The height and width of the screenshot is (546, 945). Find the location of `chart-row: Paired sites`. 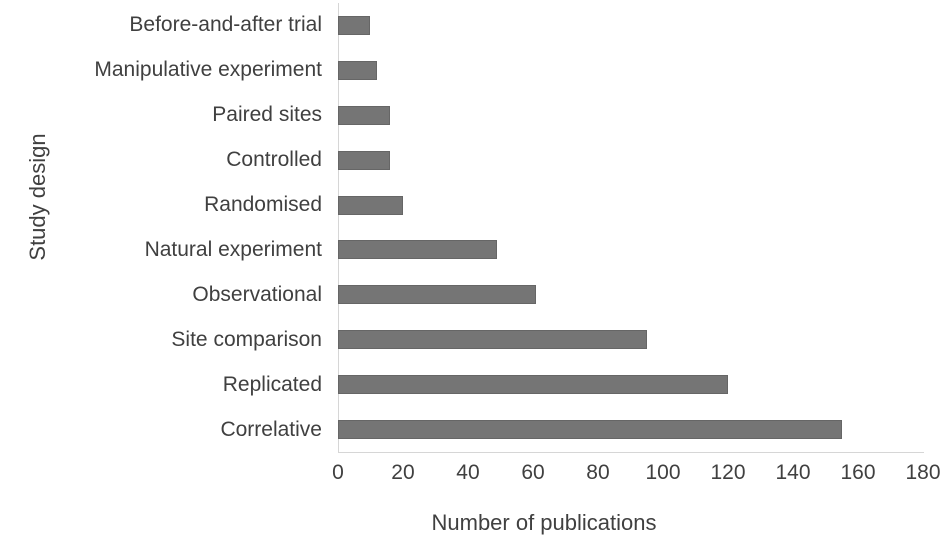

chart-row: Paired sites is located at coordinates (472, 115).